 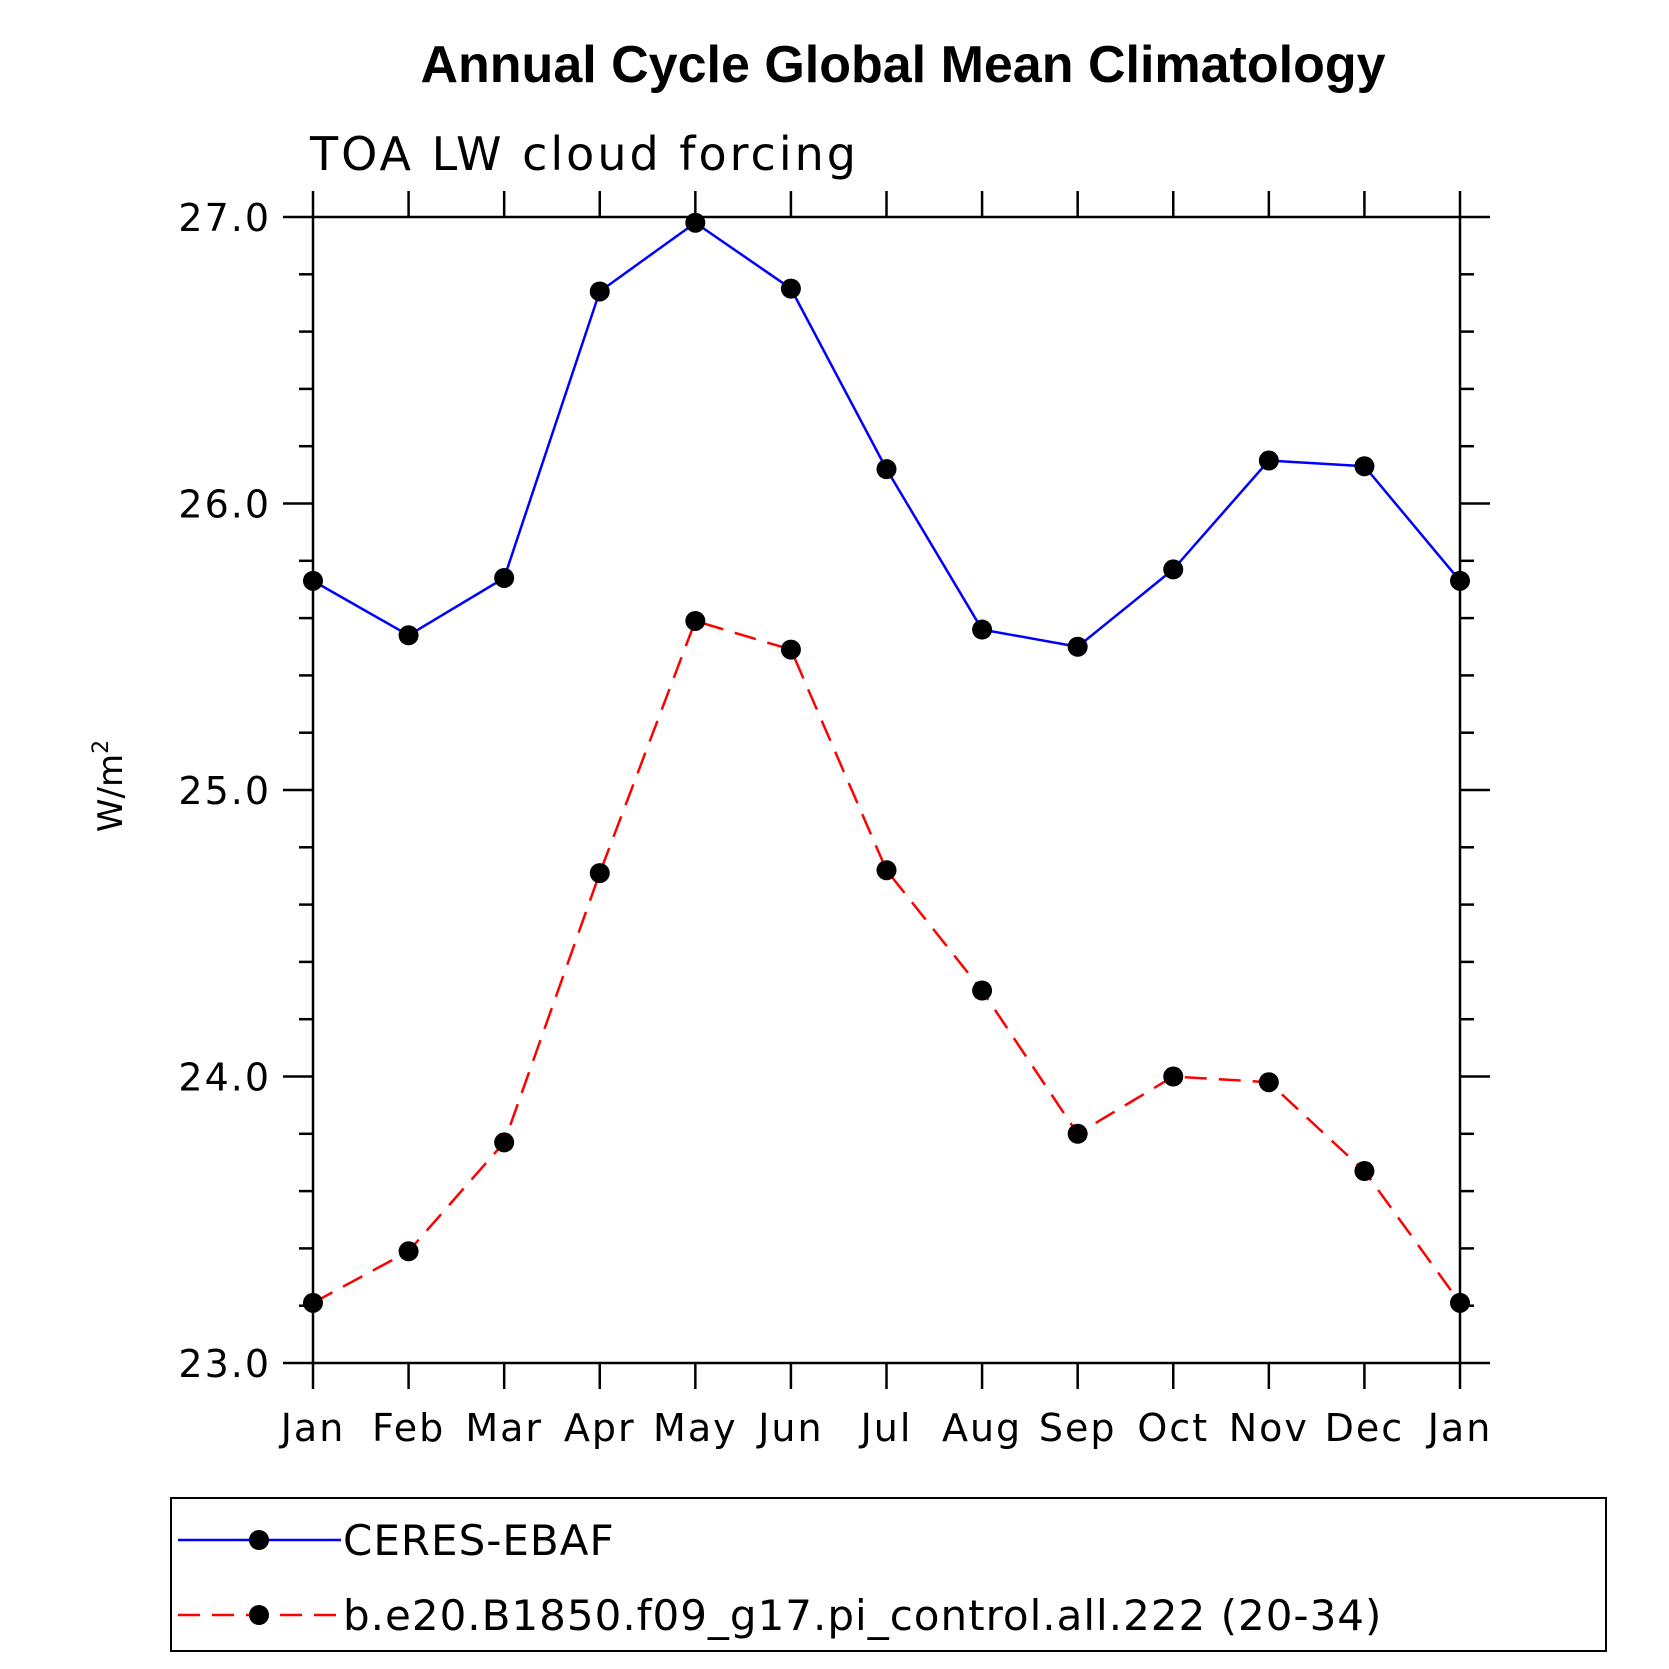 I want to click on y-axis-label-text: W/m, so click(x=111, y=793).